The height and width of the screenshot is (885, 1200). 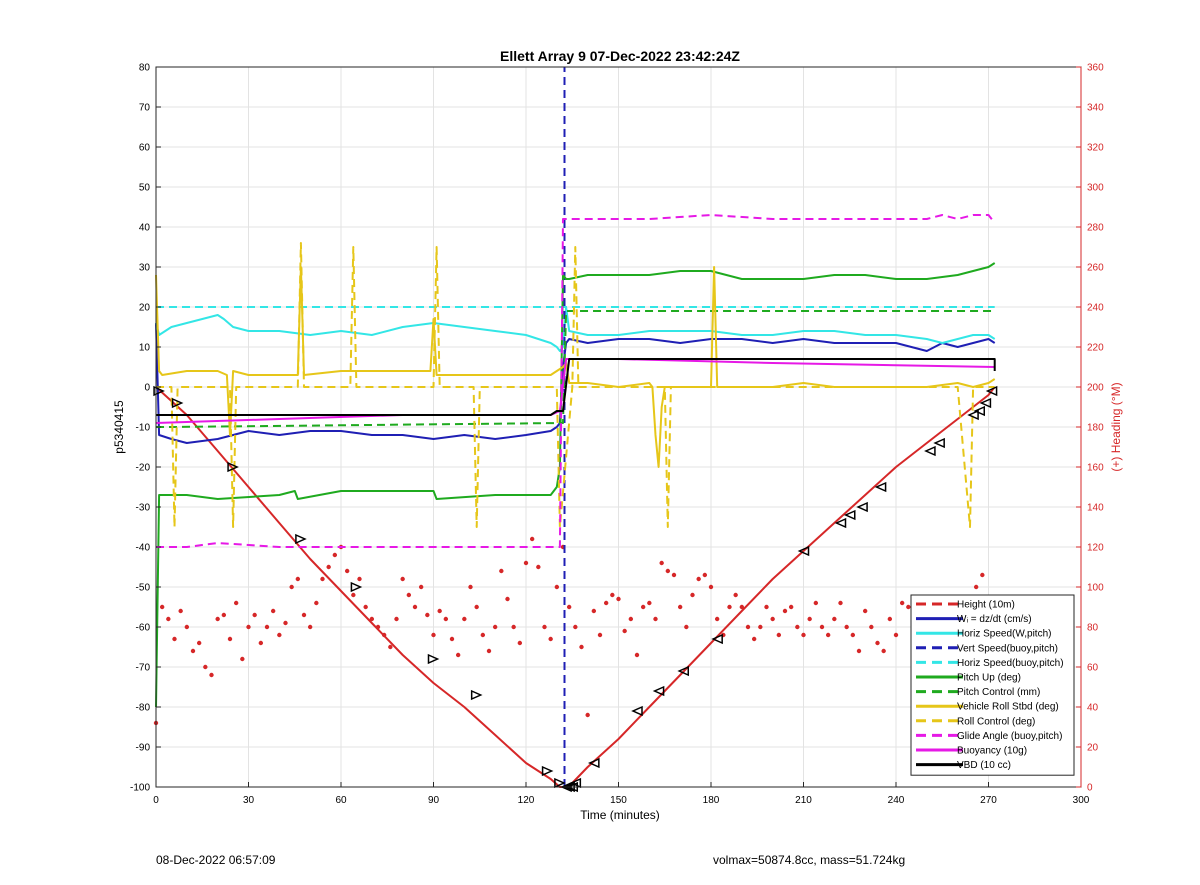 What do you see at coordinates (1095, 188) in the screenshot?
I see `y2-tick-label: 300` at bounding box center [1095, 188].